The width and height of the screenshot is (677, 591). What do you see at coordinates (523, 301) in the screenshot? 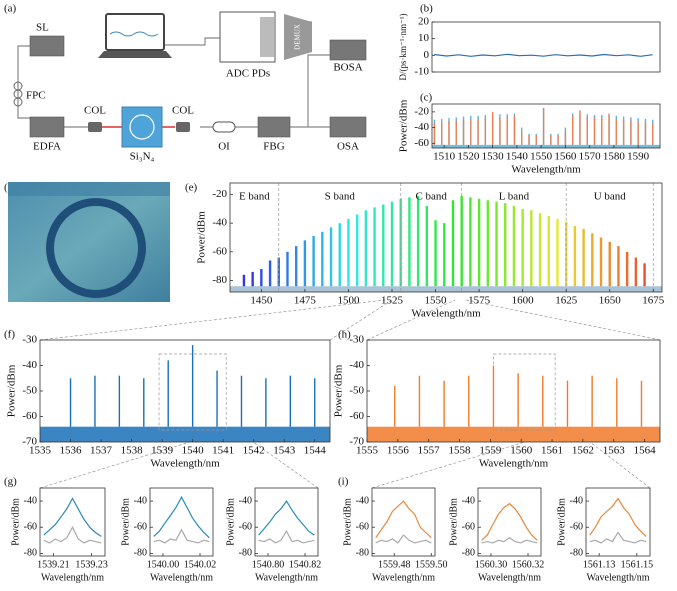
I see `x-tick-label: 1600` at bounding box center [523, 301].